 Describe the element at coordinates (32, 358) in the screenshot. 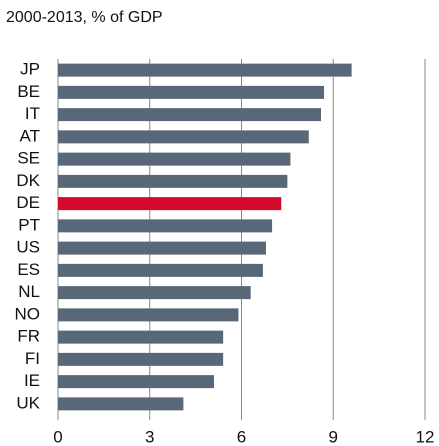

I see `y-tick-label: FI` at that location.